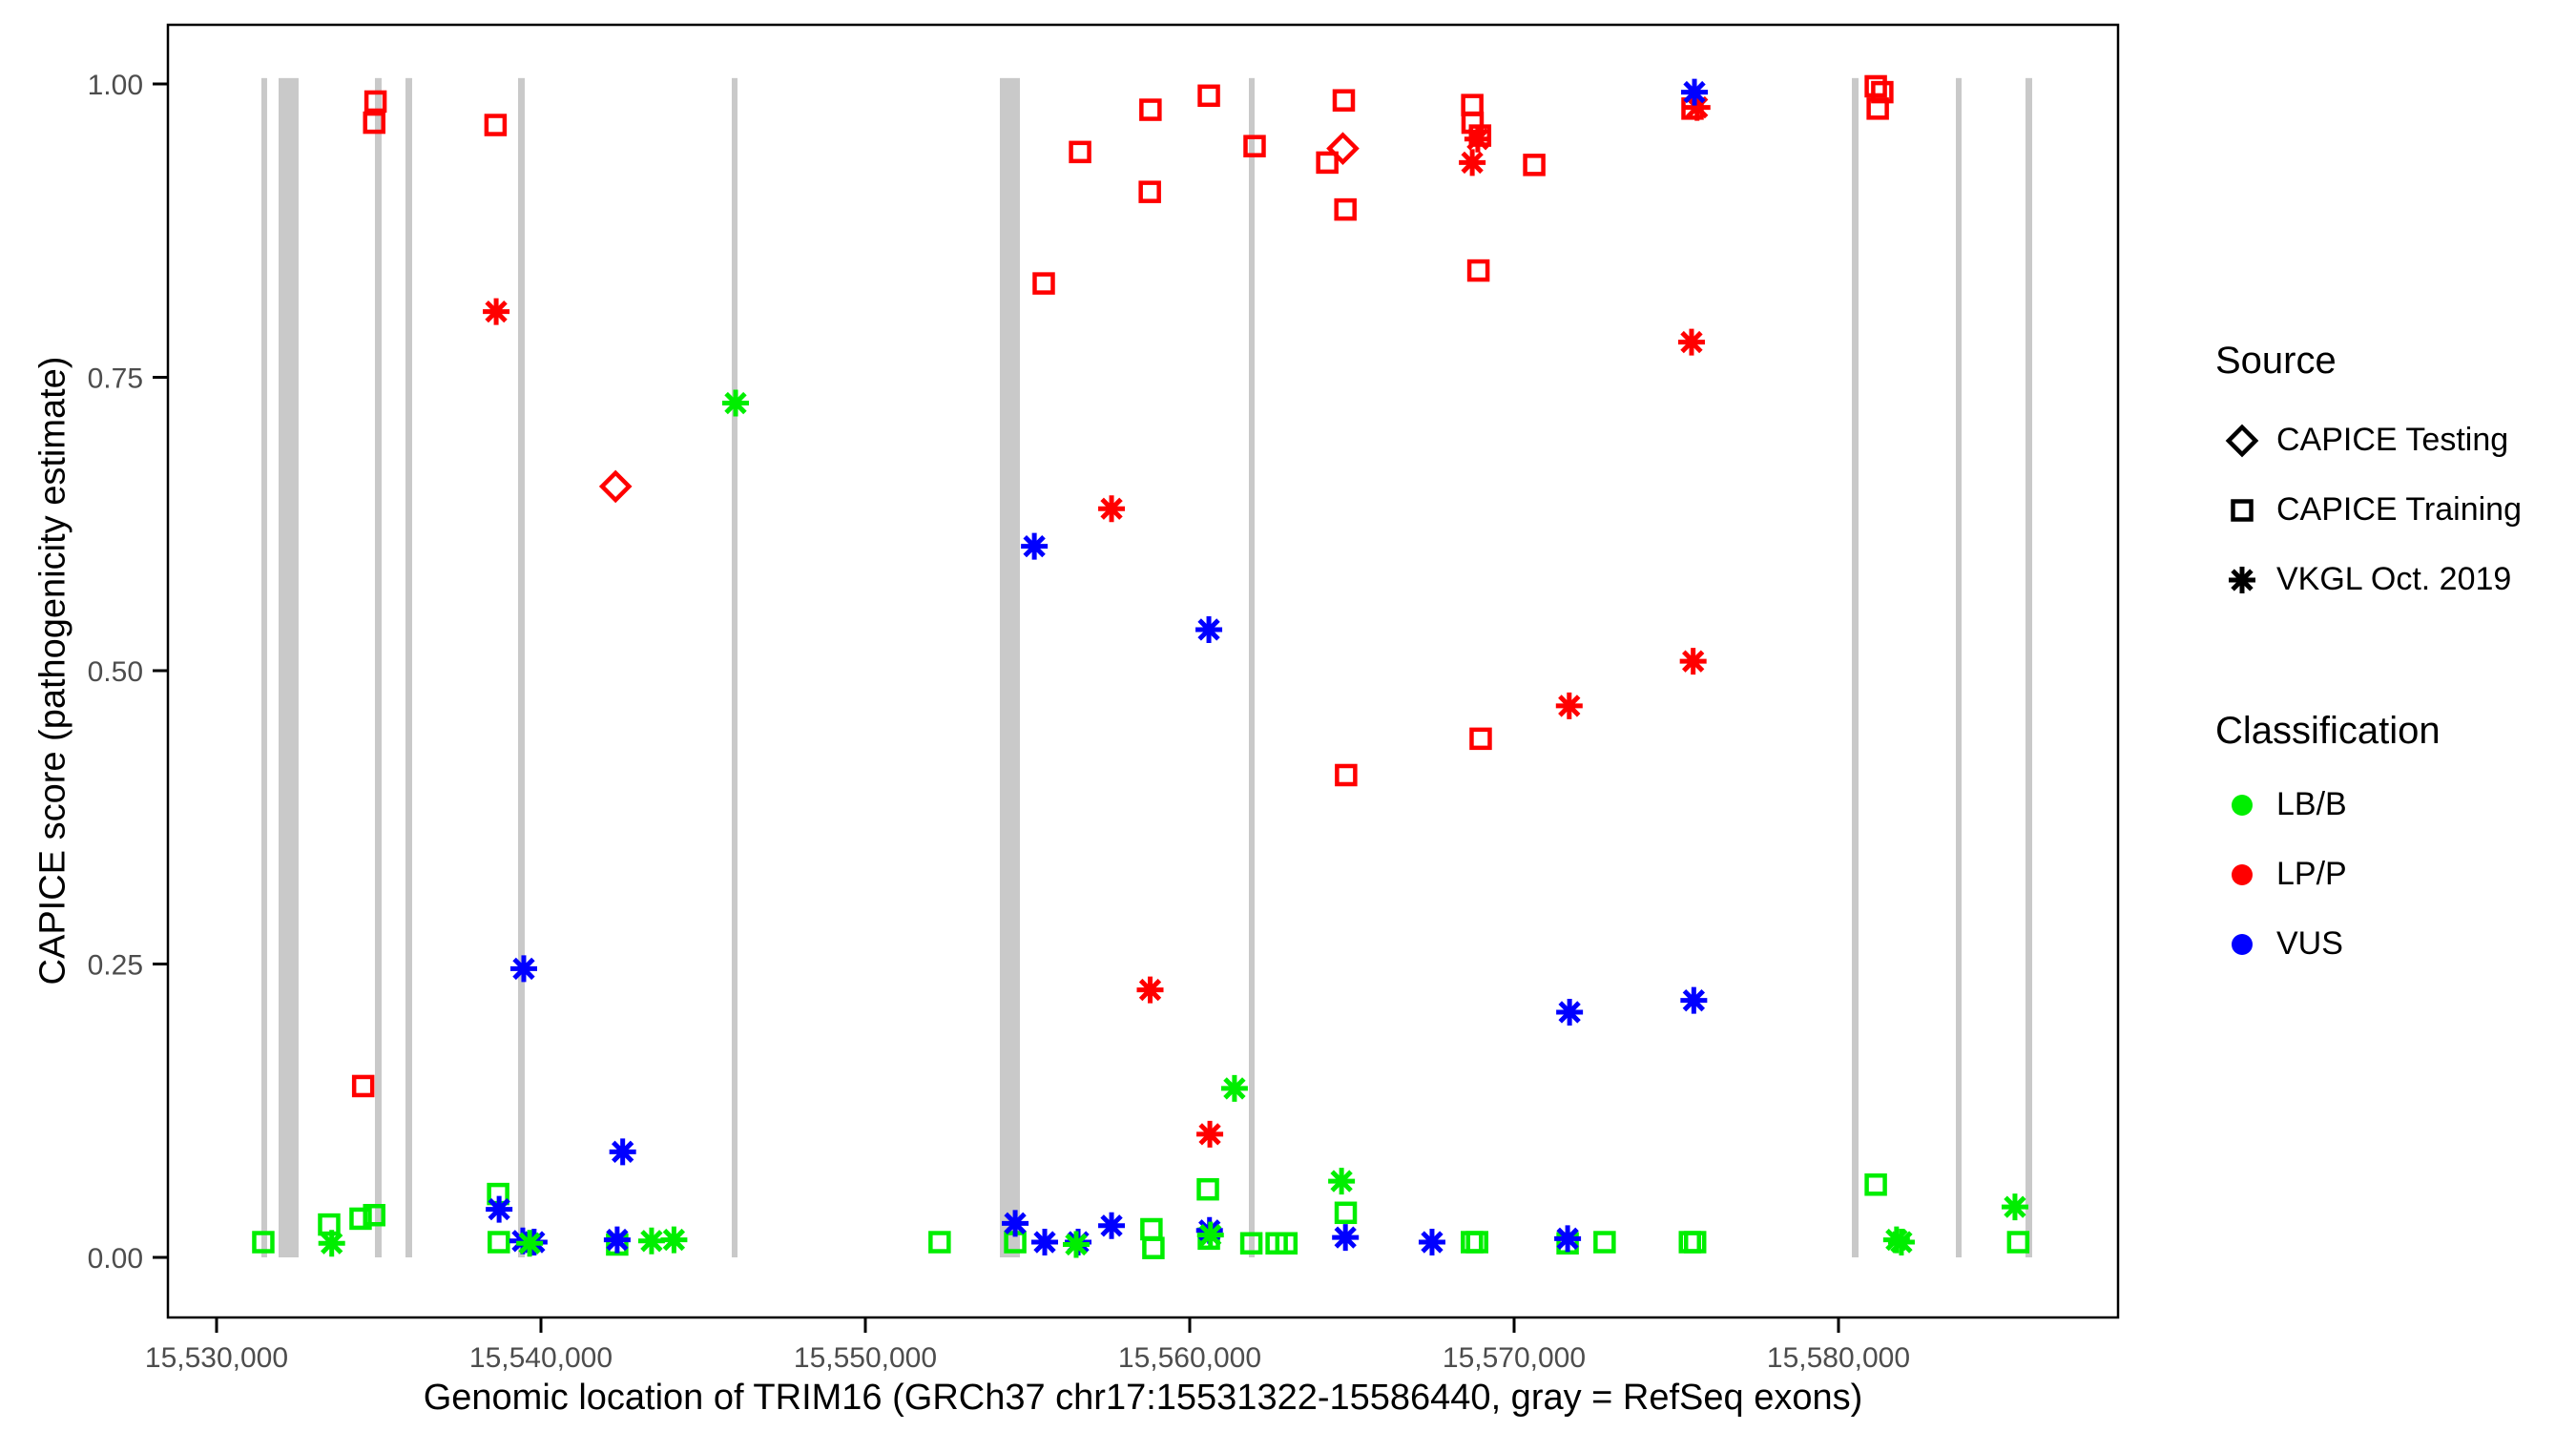  I want to click on legend-source-title: Source, so click(2276, 361).